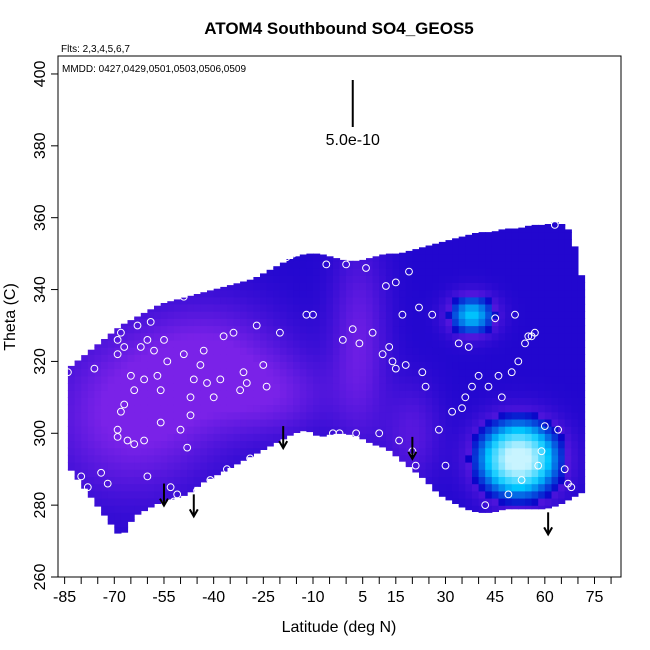 This screenshot has width=650, height=650. I want to click on y-tick-label: 300, so click(40, 433).